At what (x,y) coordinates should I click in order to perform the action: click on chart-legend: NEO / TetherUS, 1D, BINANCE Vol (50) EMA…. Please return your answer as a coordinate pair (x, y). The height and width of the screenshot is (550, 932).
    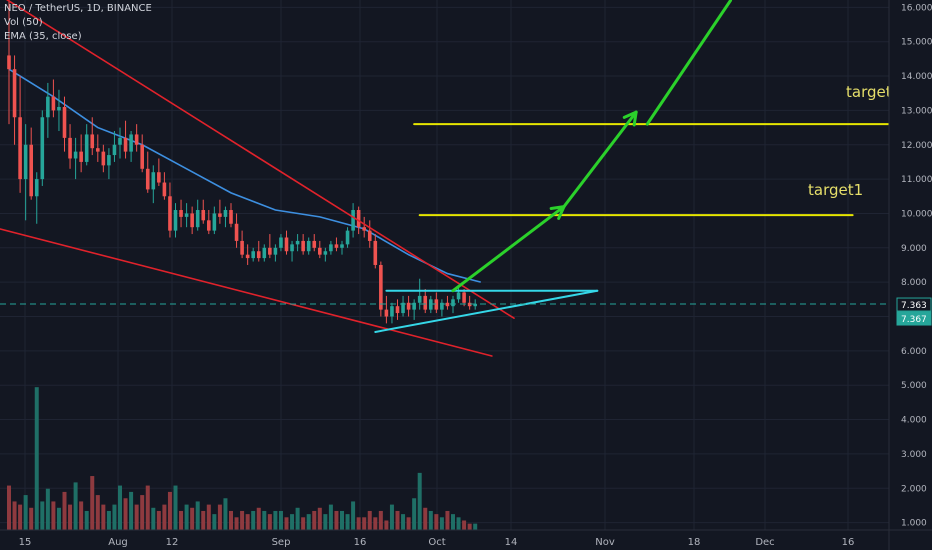
    Looking at the image, I should click on (78, 23).